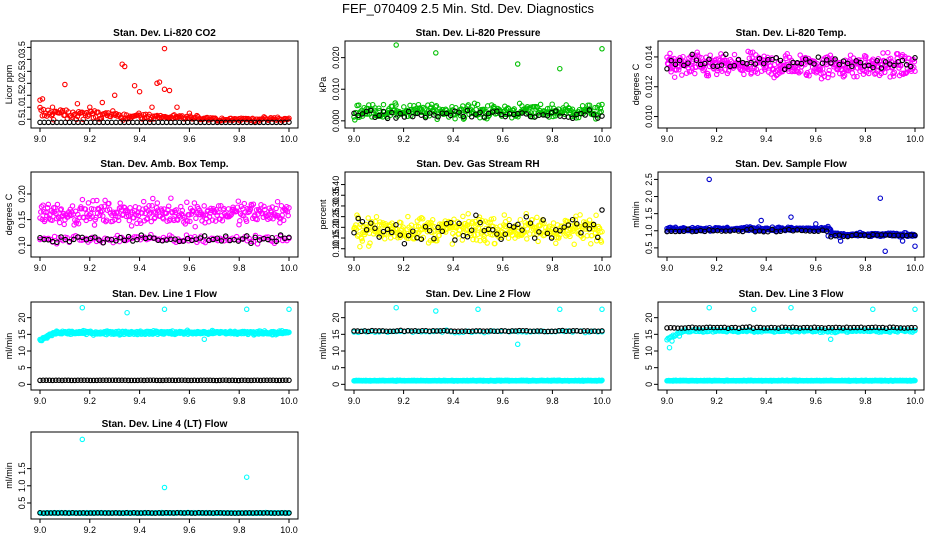  What do you see at coordinates (336, 89) in the screenshot?
I see `y-tick-label: 0.010` at bounding box center [336, 89].